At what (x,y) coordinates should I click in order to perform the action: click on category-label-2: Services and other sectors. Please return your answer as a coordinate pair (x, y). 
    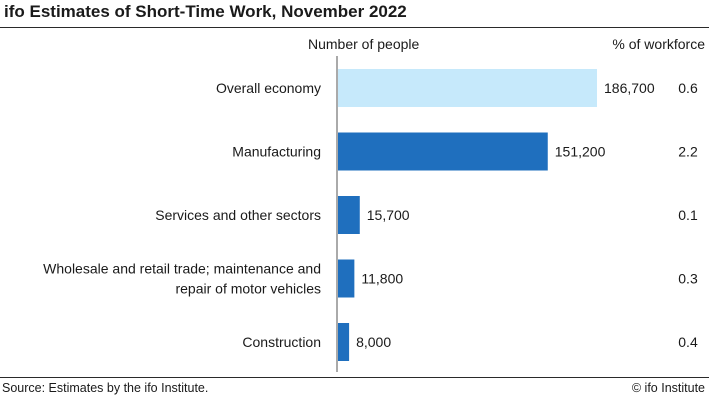
    Looking at the image, I should click on (238, 215).